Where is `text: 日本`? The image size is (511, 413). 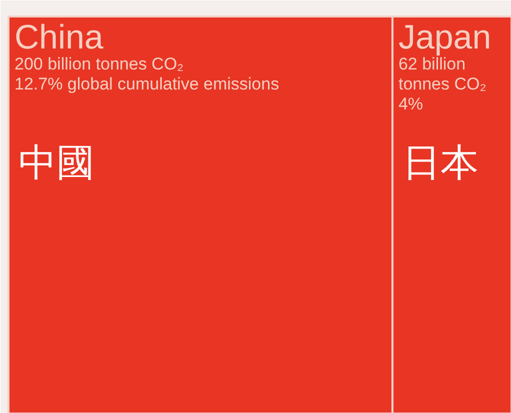
text: 日本 is located at coordinates (440, 162).